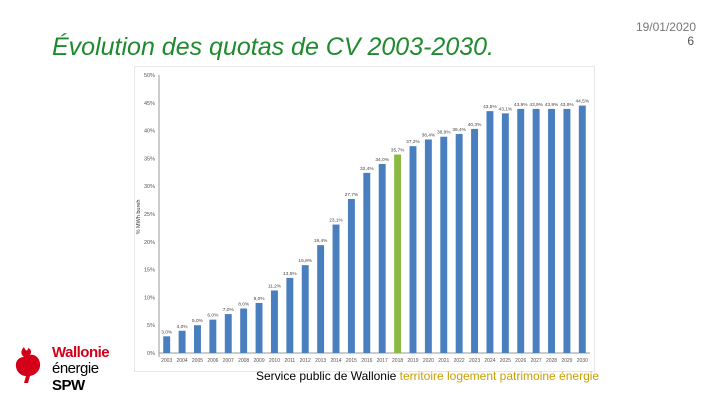 Image resolution: width=720 pixels, height=405 pixels. I want to click on y-tick-label: 45%, so click(149, 104).